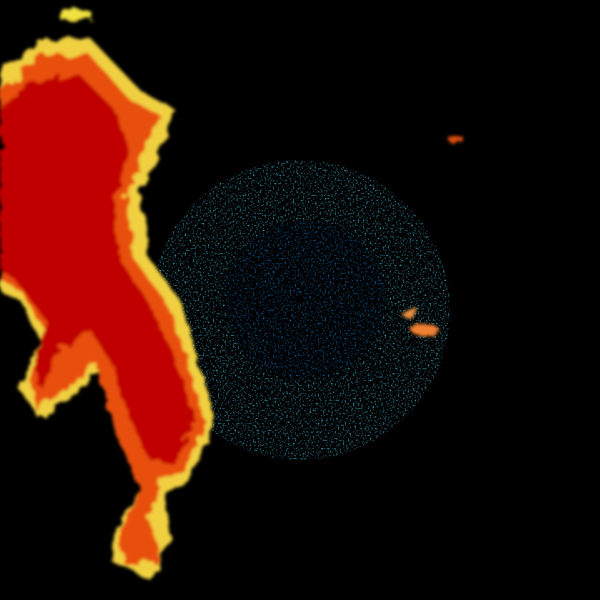  Describe the element at coordinates (305, 300) in the screenshot. I see `clutter-inner` at that location.